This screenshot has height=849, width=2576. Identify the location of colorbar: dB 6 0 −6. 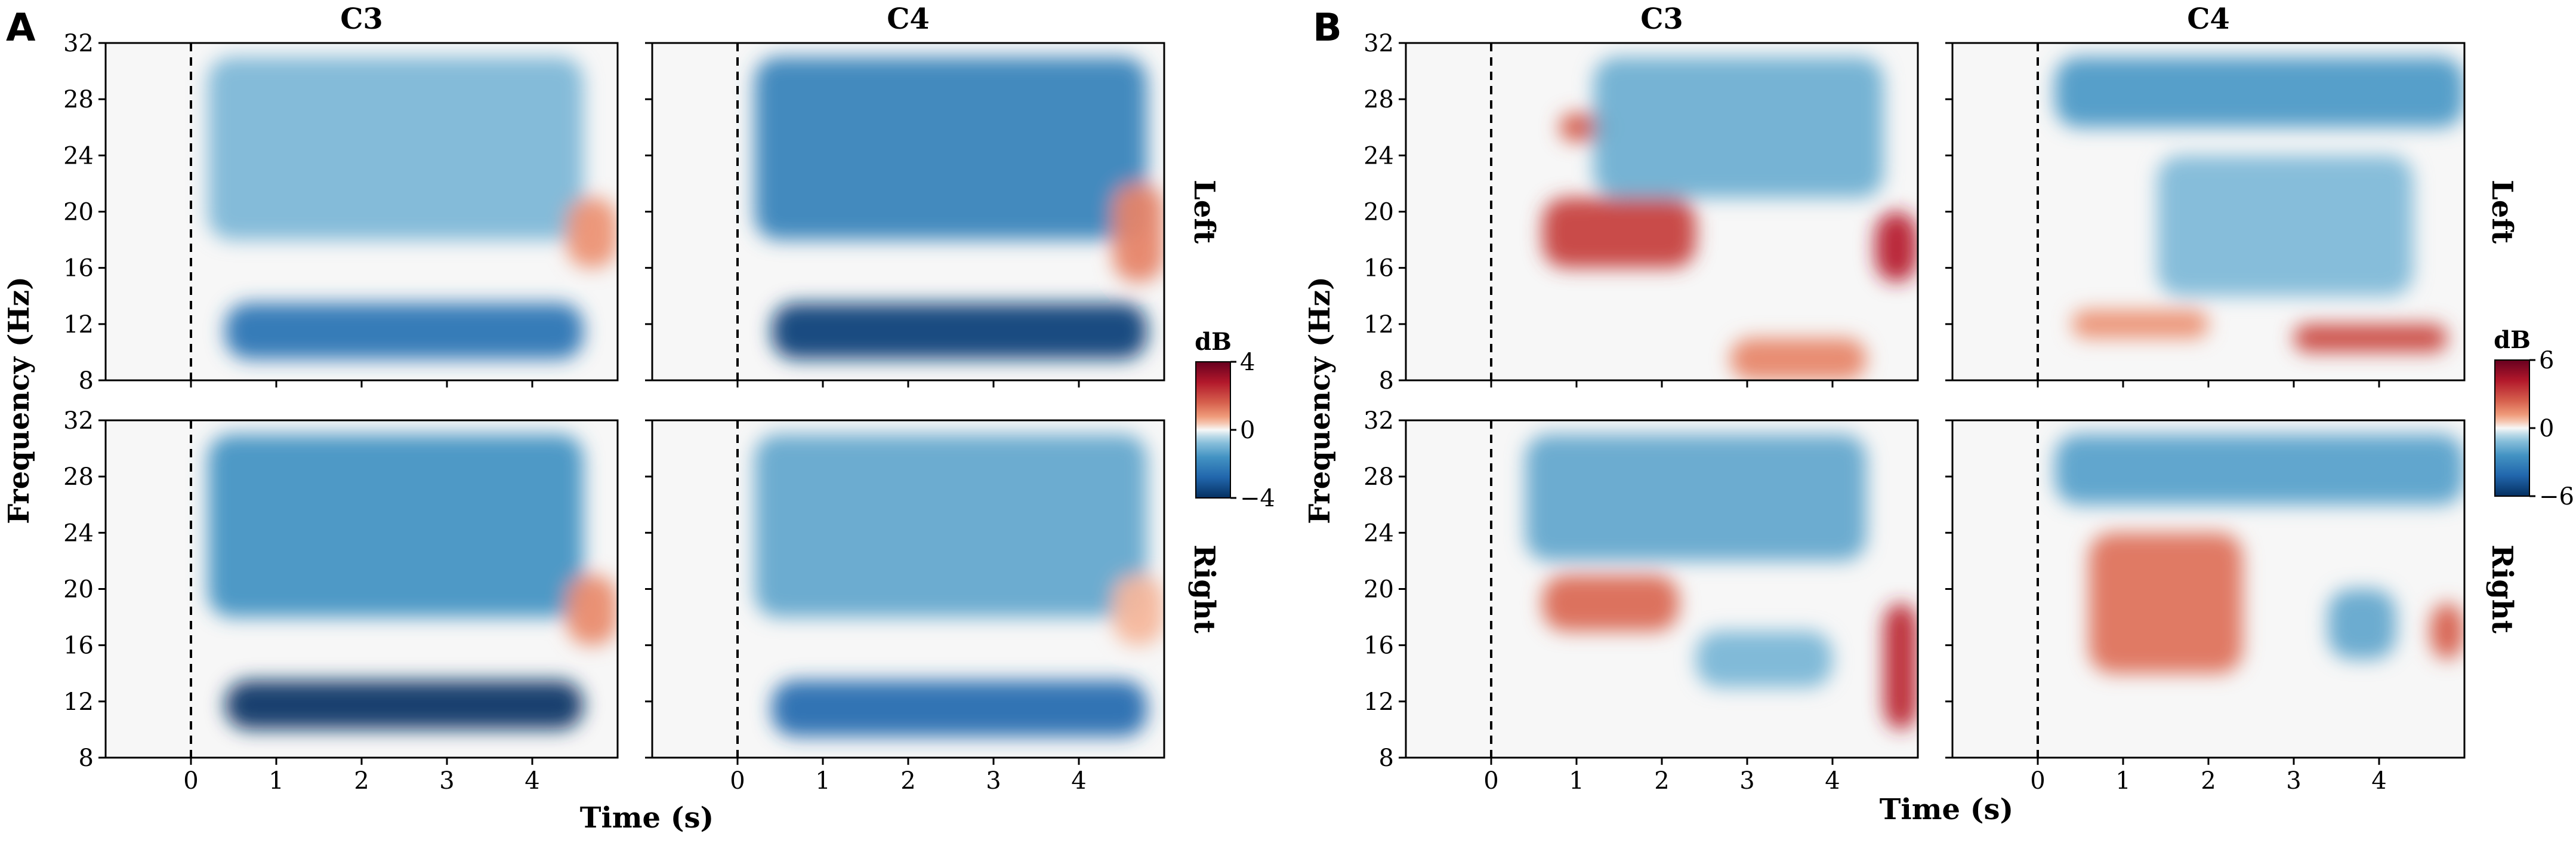
(2534, 418).